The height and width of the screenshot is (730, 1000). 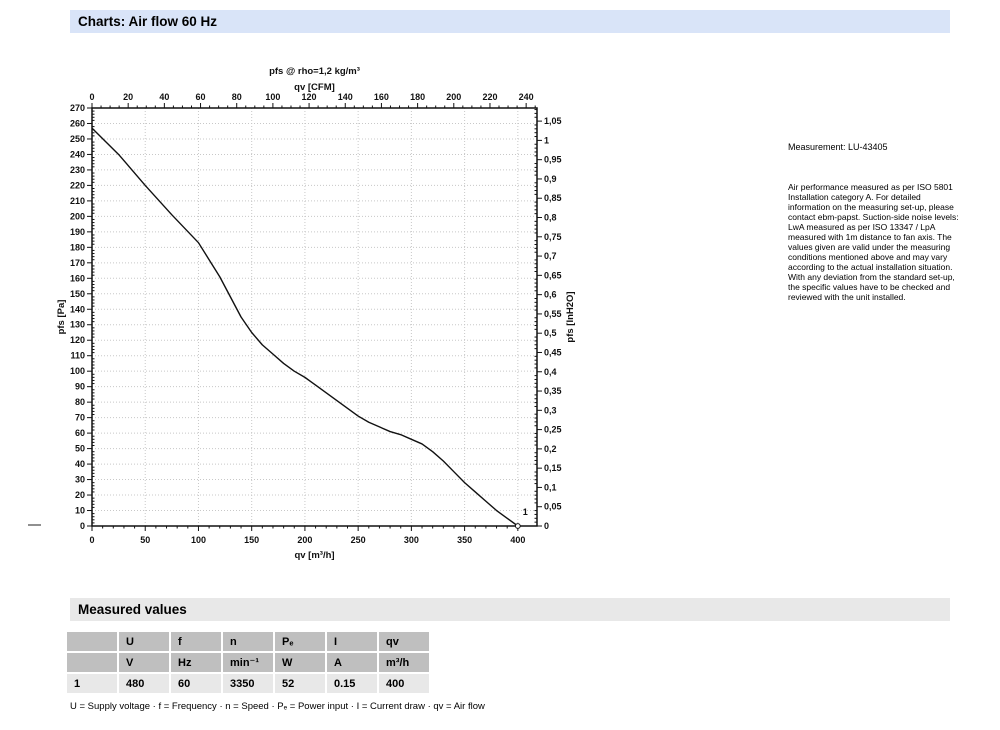 What do you see at coordinates (34, 525) in the screenshot?
I see `page-fold-marker` at bounding box center [34, 525].